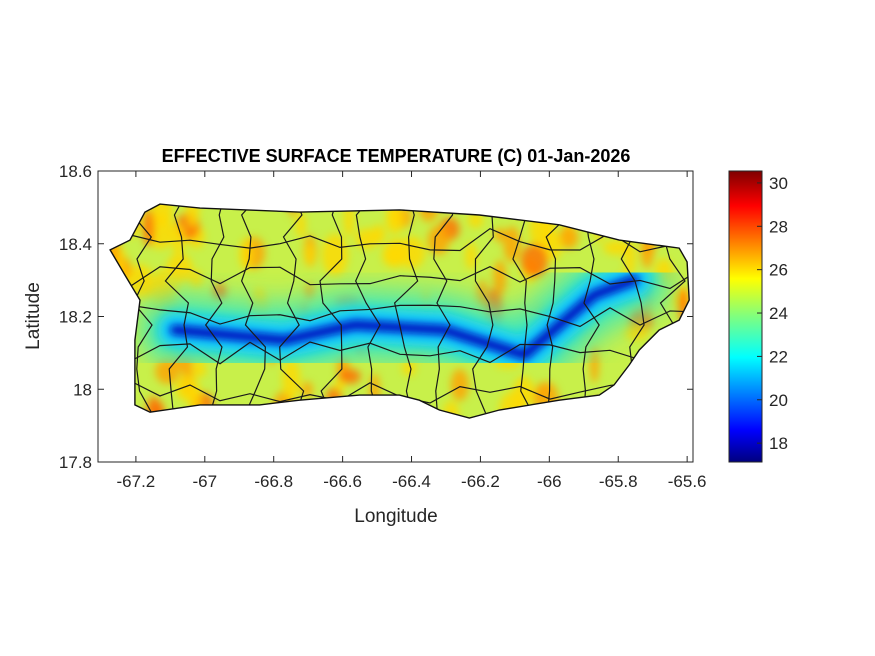  Describe the element at coordinates (33, 316) in the screenshot. I see `y-axis-label: Latitude` at that location.